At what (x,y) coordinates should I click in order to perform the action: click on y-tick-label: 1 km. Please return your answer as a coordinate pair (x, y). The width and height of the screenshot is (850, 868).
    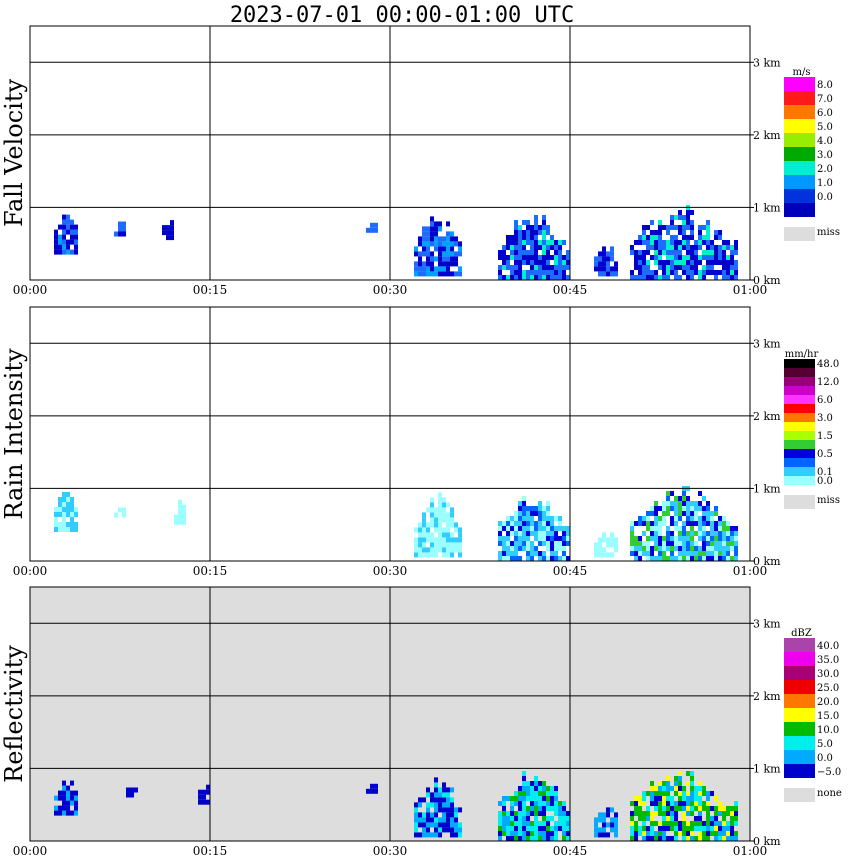
    Looking at the image, I should click on (767, 768).